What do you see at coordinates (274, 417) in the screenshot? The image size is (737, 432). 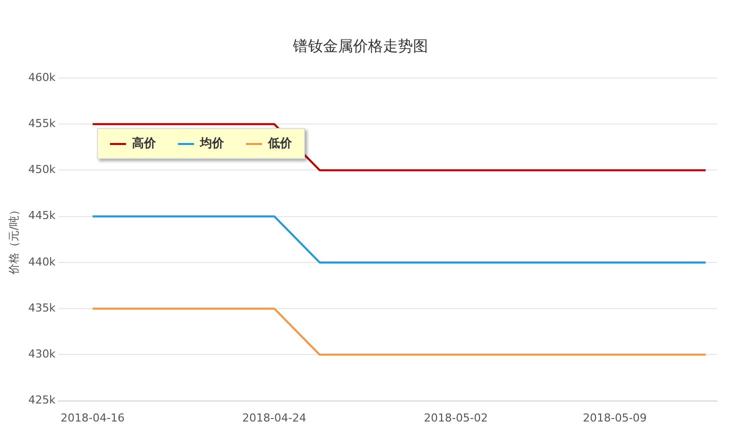 I see `x-tick-label: 2018-04-24` at bounding box center [274, 417].